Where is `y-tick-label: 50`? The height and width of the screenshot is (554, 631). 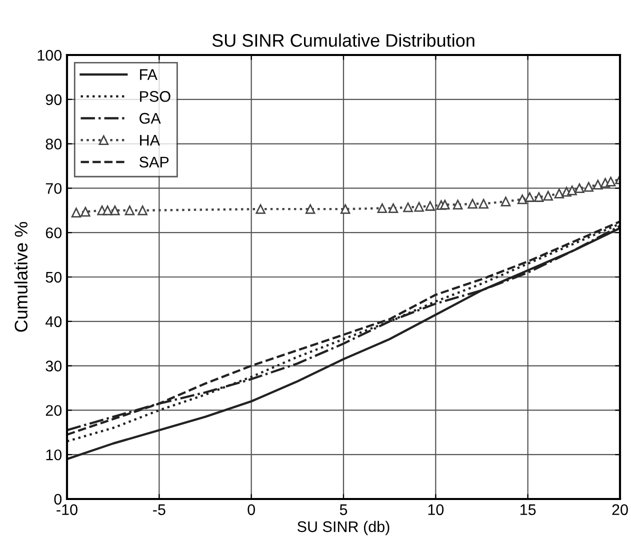 y-tick-label: 50 is located at coordinates (54, 277).